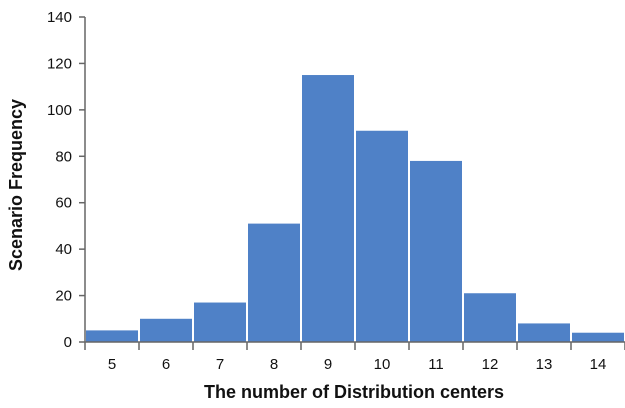 The image size is (625, 408). What do you see at coordinates (598, 364) in the screenshot?
I see `x-tick-label: 14` at bounding box center [598, 364].